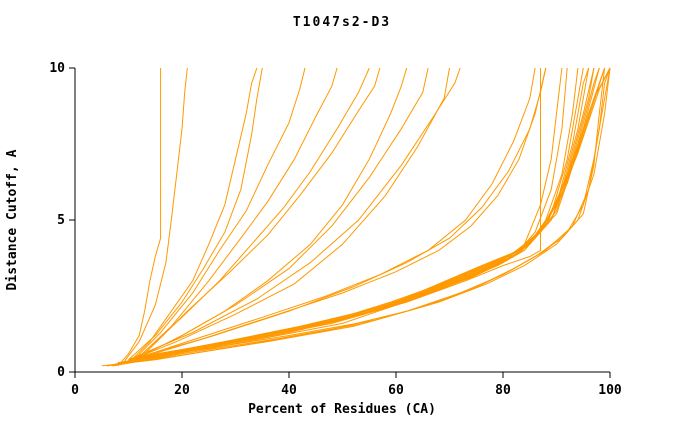  Describe the element at coordinates (12, 219) in the screenshot. I see `y-axis-label: Distance Cutoff, A` at that location.